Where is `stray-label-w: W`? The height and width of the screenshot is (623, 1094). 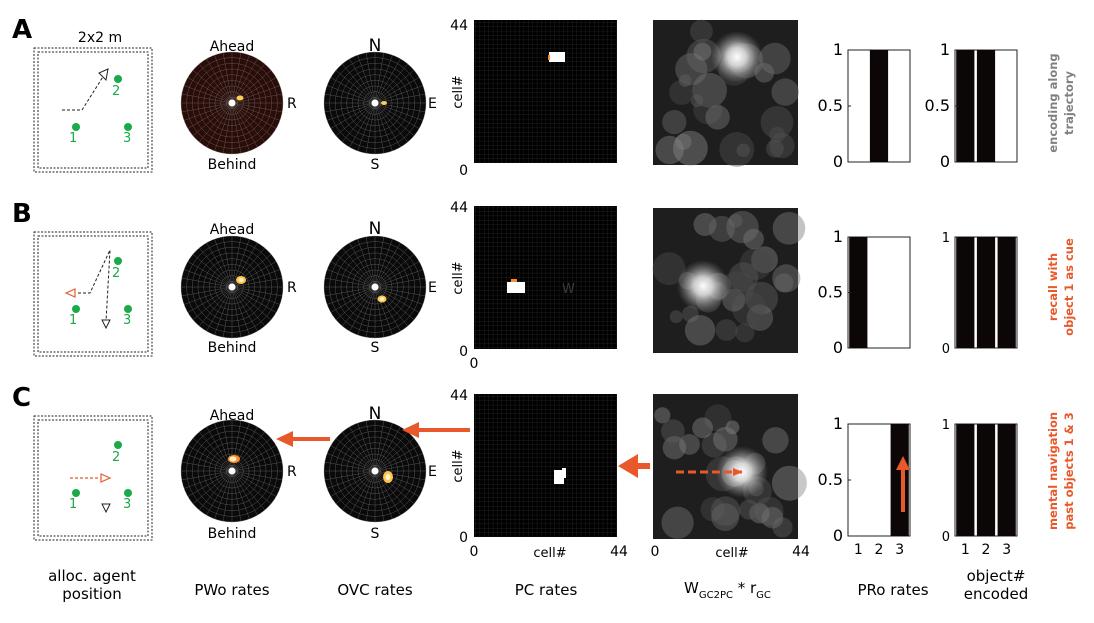 stray-label-w: W is located at coordinates (568, 289).